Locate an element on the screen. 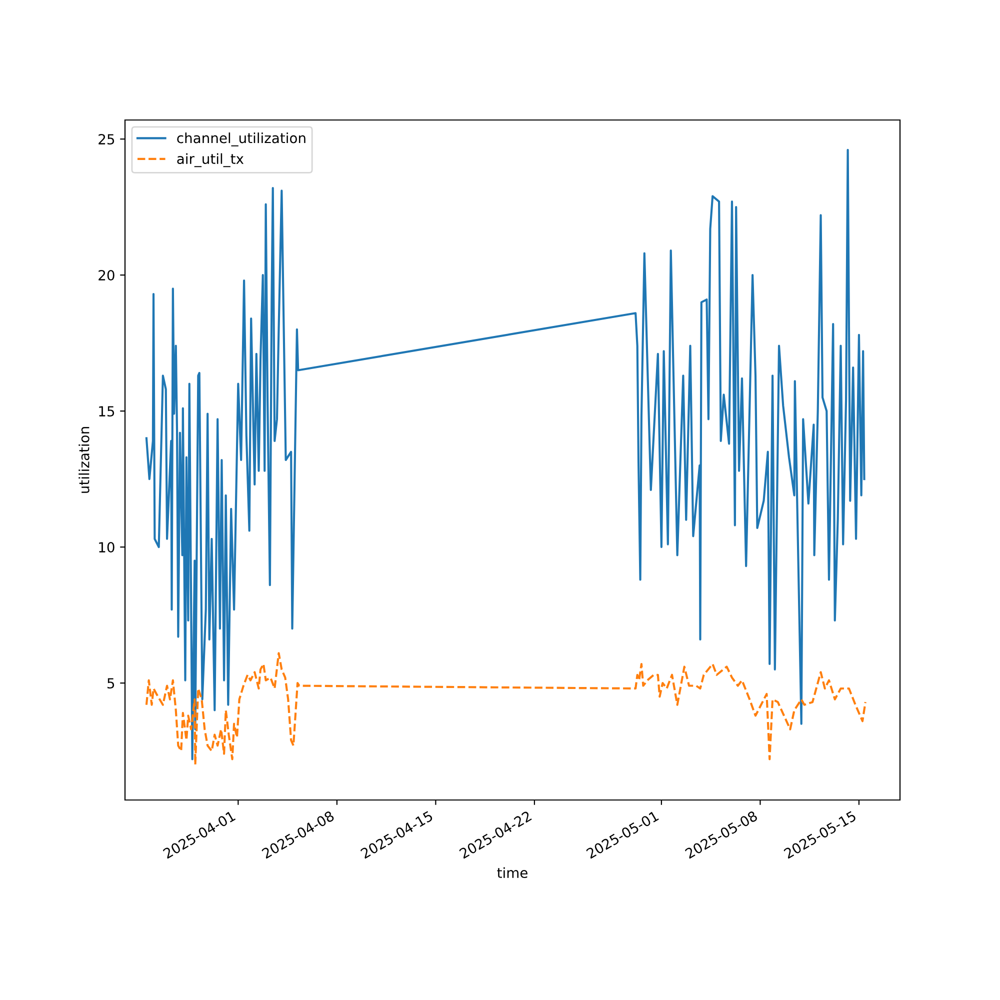 The height and width of the screenshot is (1000, 1000). x-axis-title: time is located at coordinates (512, 872).